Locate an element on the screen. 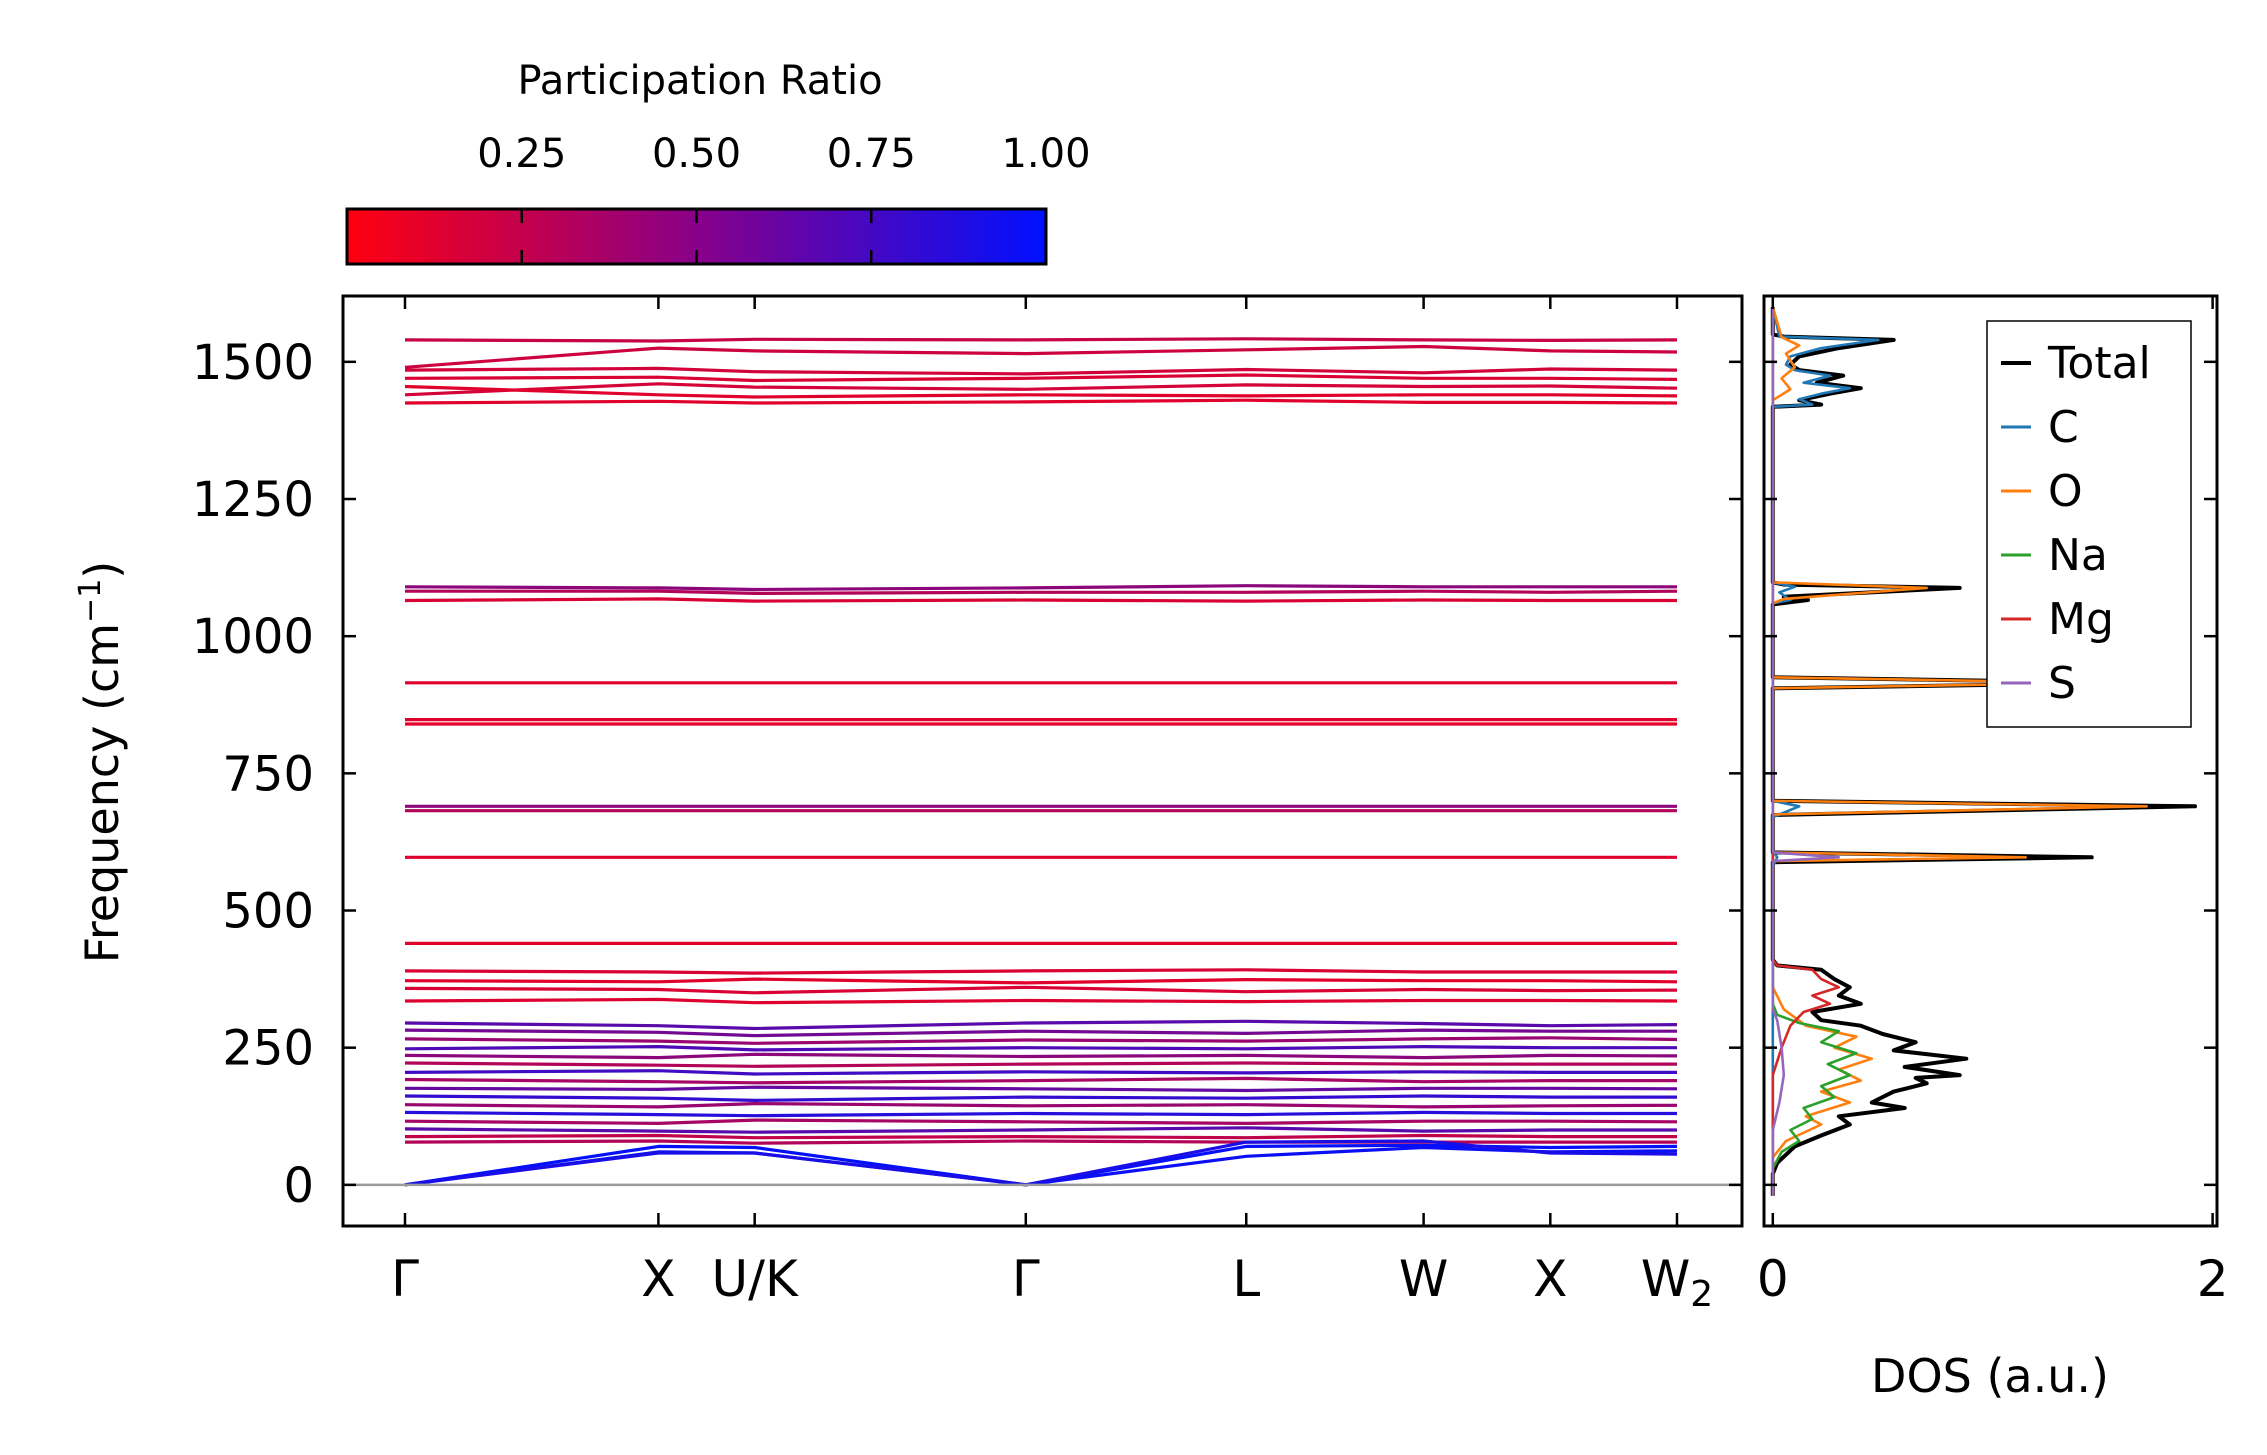 The width and height of the screenshot is (2267, 1455). band-y-tick-labels: 0 250 500 750 1000 1250 1500 is located at coordinates (253, 774).